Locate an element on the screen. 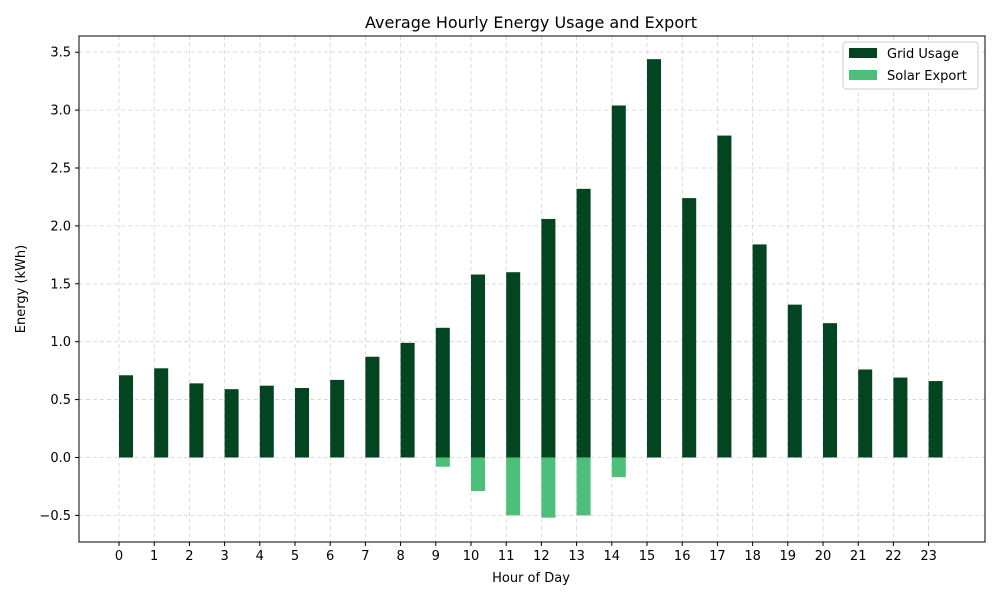 This screenshot has height=600, width=1000. legend: Grid Usage Solar Export is located at coordinates (910, 65).